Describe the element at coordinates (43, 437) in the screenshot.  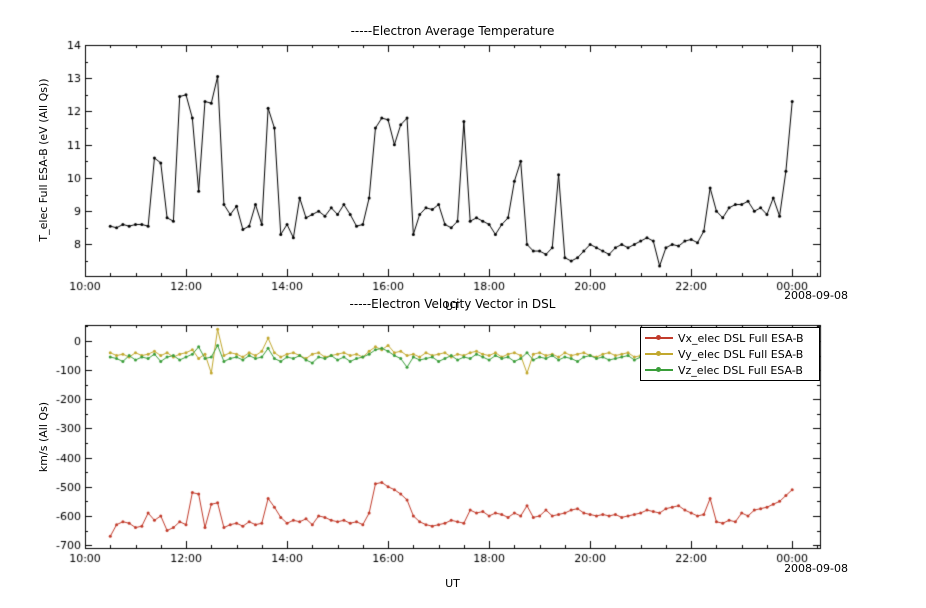
I see `y-axis-label-velocity: km/s (All Qs)` at that location.